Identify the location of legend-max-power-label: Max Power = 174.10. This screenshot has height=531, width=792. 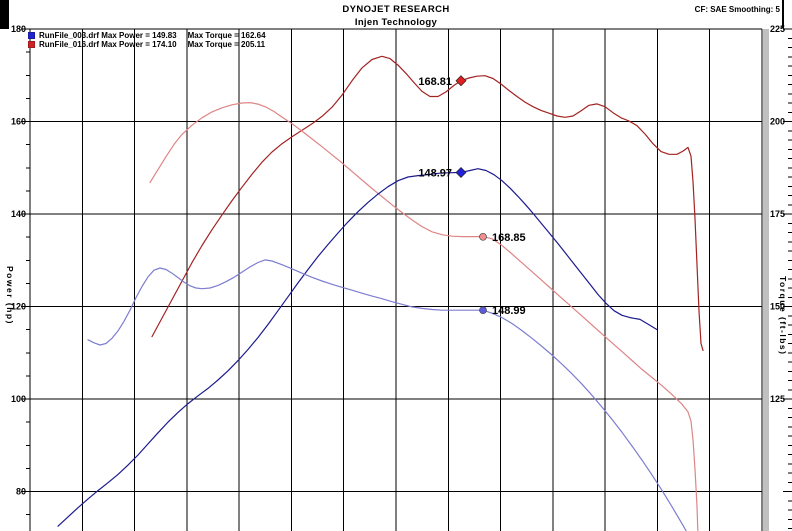
(139, 44).